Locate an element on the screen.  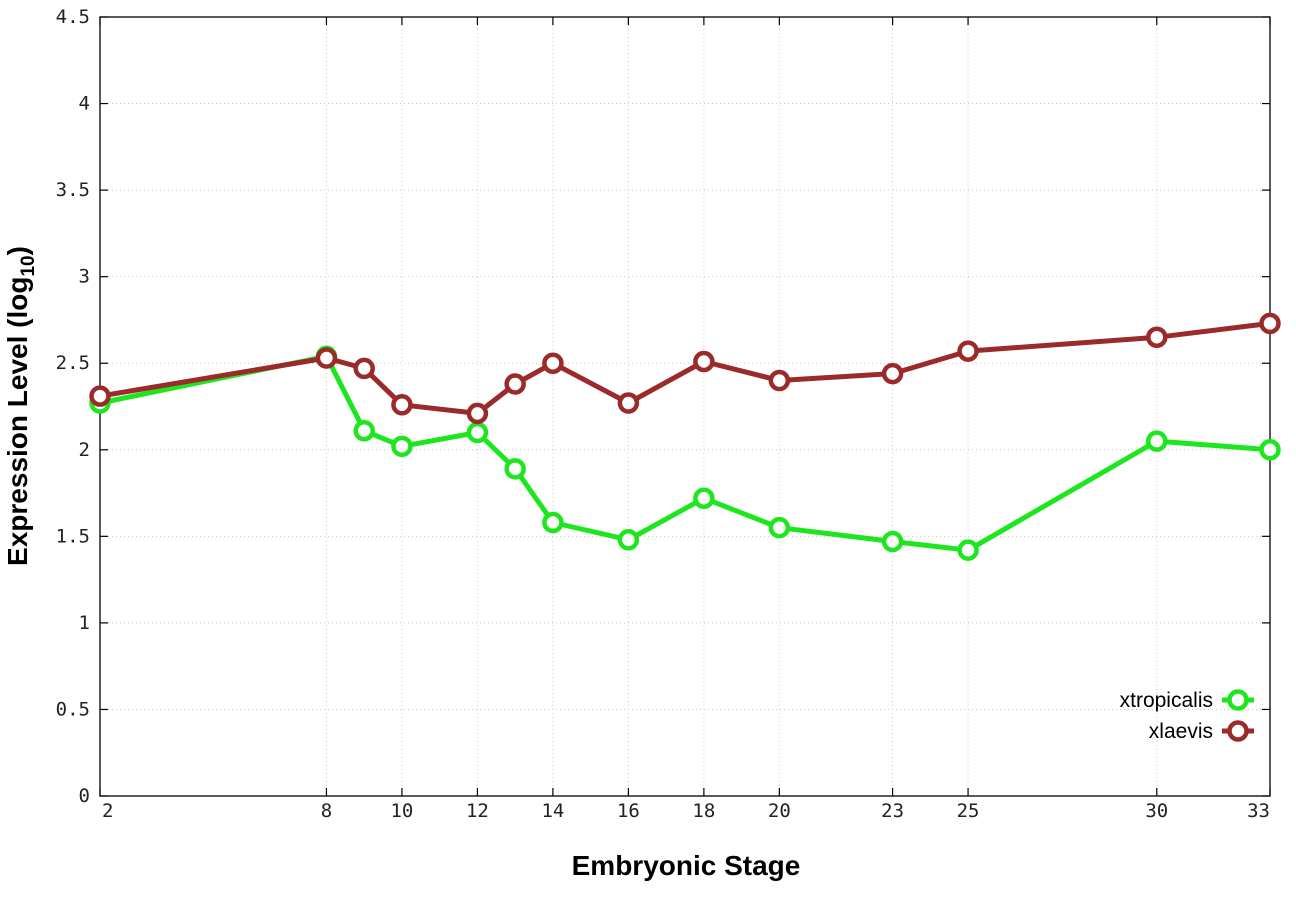
x-tick-label: 20 is located at coordinates (779, 811).